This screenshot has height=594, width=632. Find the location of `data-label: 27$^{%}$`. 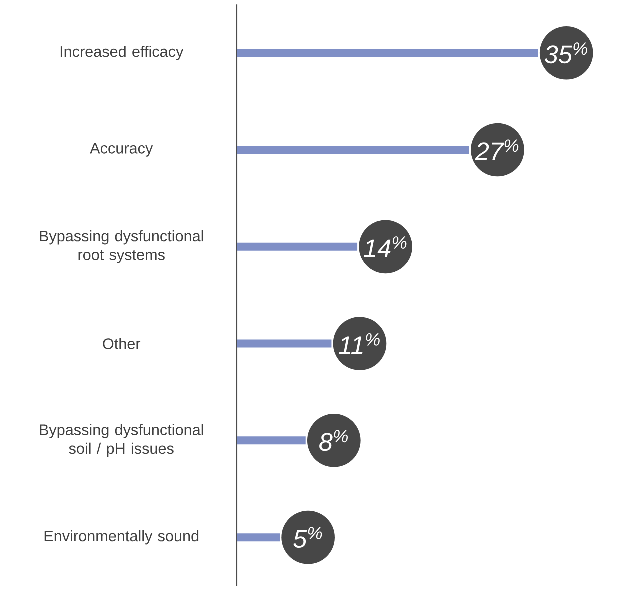

data-label: 27$^{%}$ is located at coordinates (497, 150).